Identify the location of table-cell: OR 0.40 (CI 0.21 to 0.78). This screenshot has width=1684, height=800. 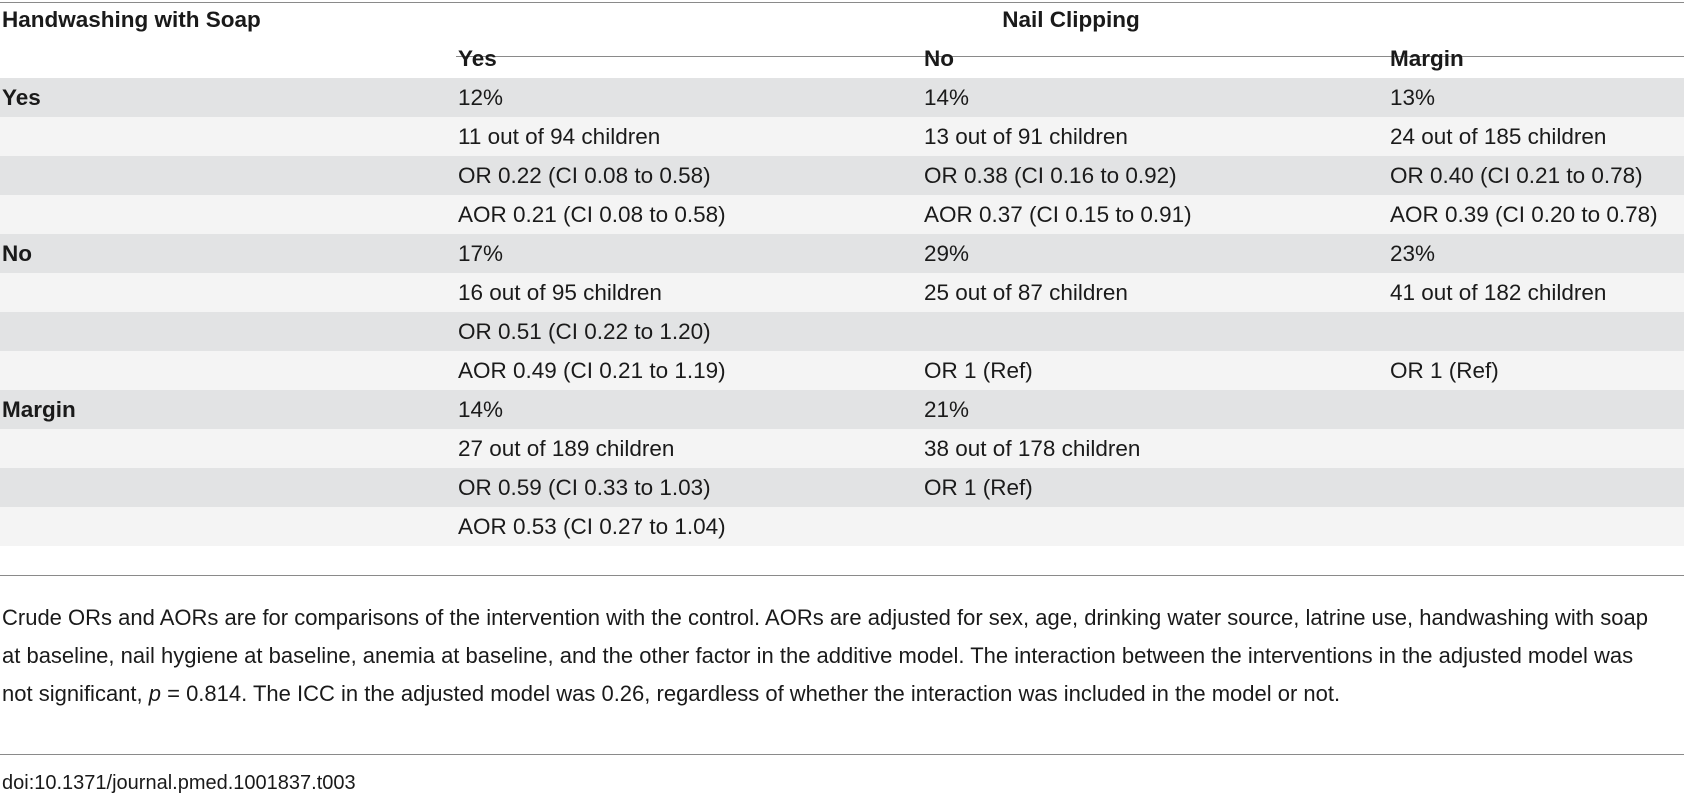
(1536, 175).